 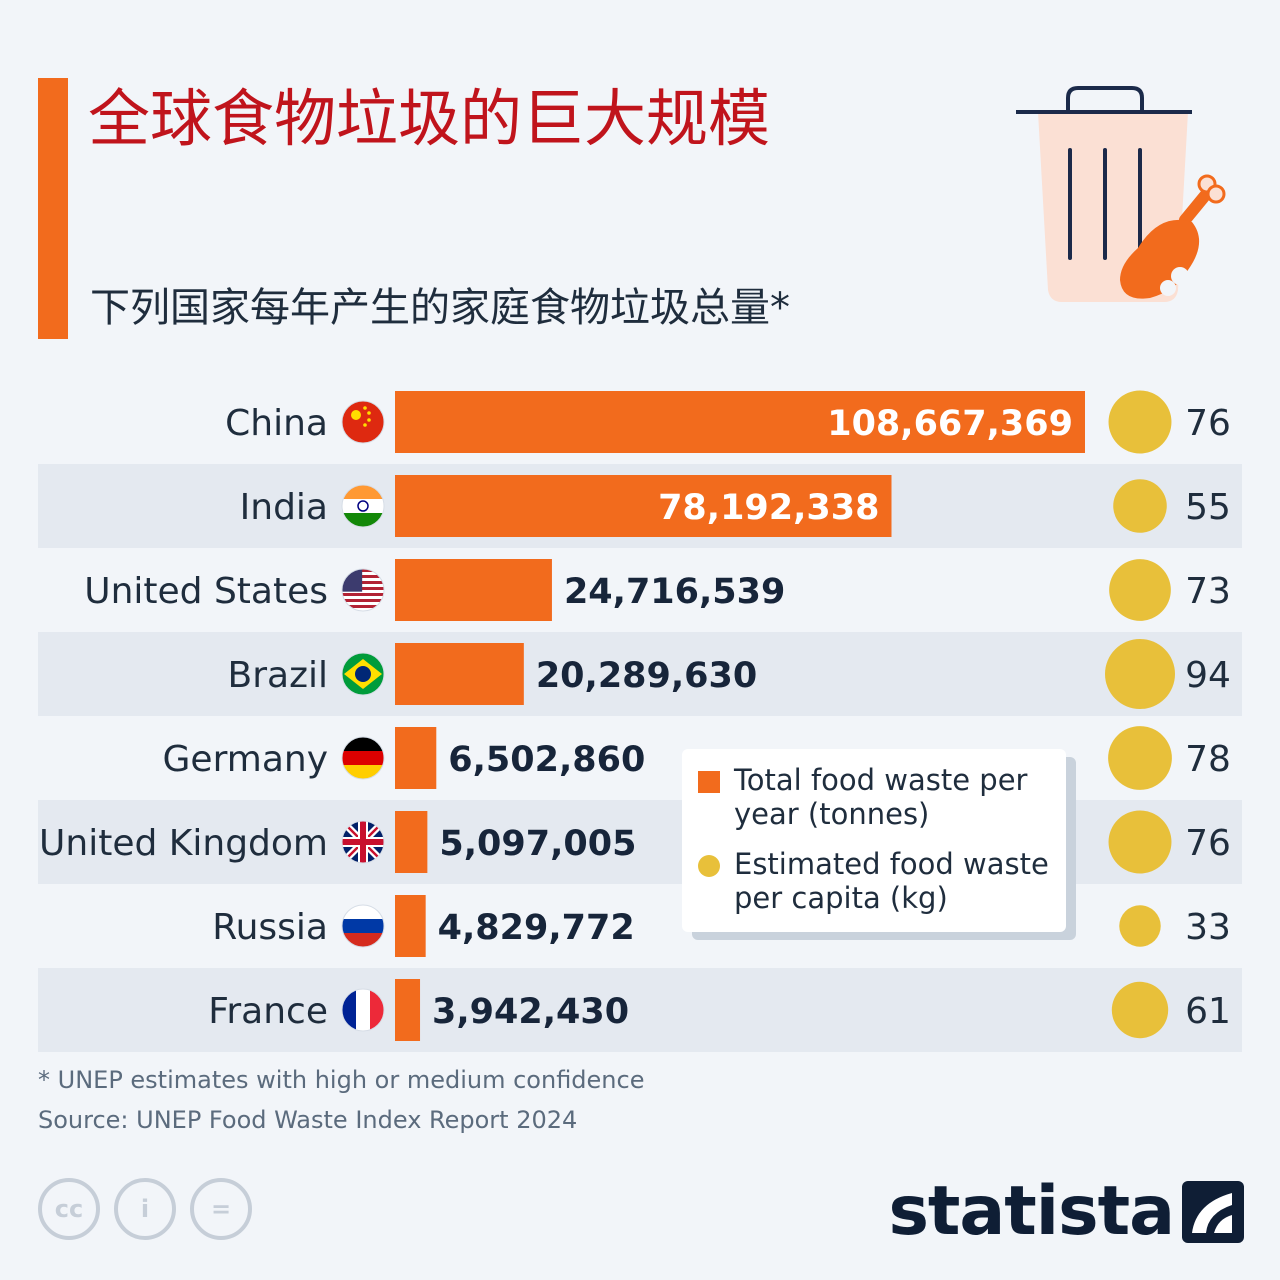 I want to click on bar-united-kingdom, so click(x=411, y=842).